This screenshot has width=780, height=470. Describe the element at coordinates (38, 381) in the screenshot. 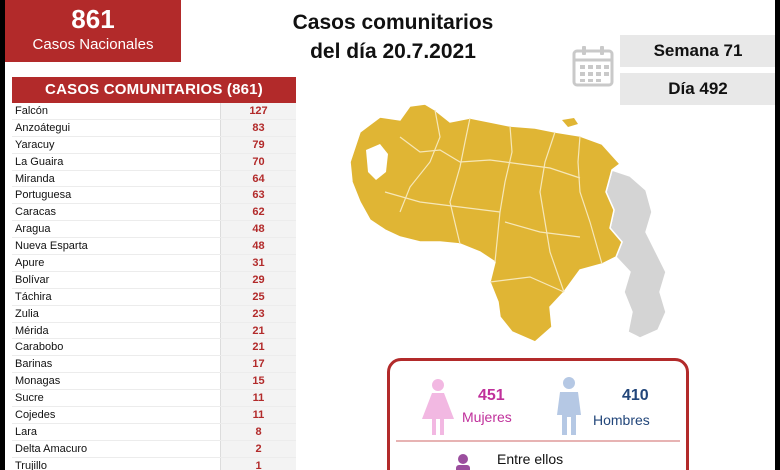

I see `state-name: Monagas` at that location.